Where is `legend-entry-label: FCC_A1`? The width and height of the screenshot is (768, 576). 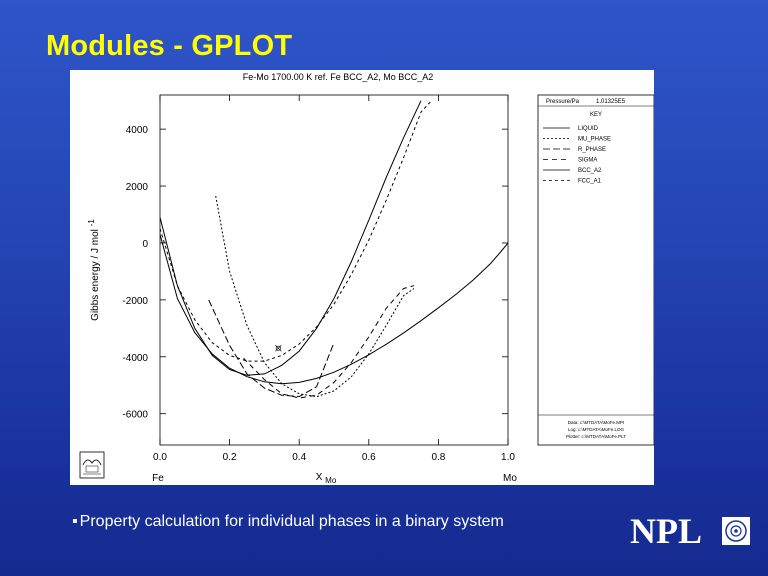
legend-entry-label: FCC_A1 is located at coordinates (590, 182).